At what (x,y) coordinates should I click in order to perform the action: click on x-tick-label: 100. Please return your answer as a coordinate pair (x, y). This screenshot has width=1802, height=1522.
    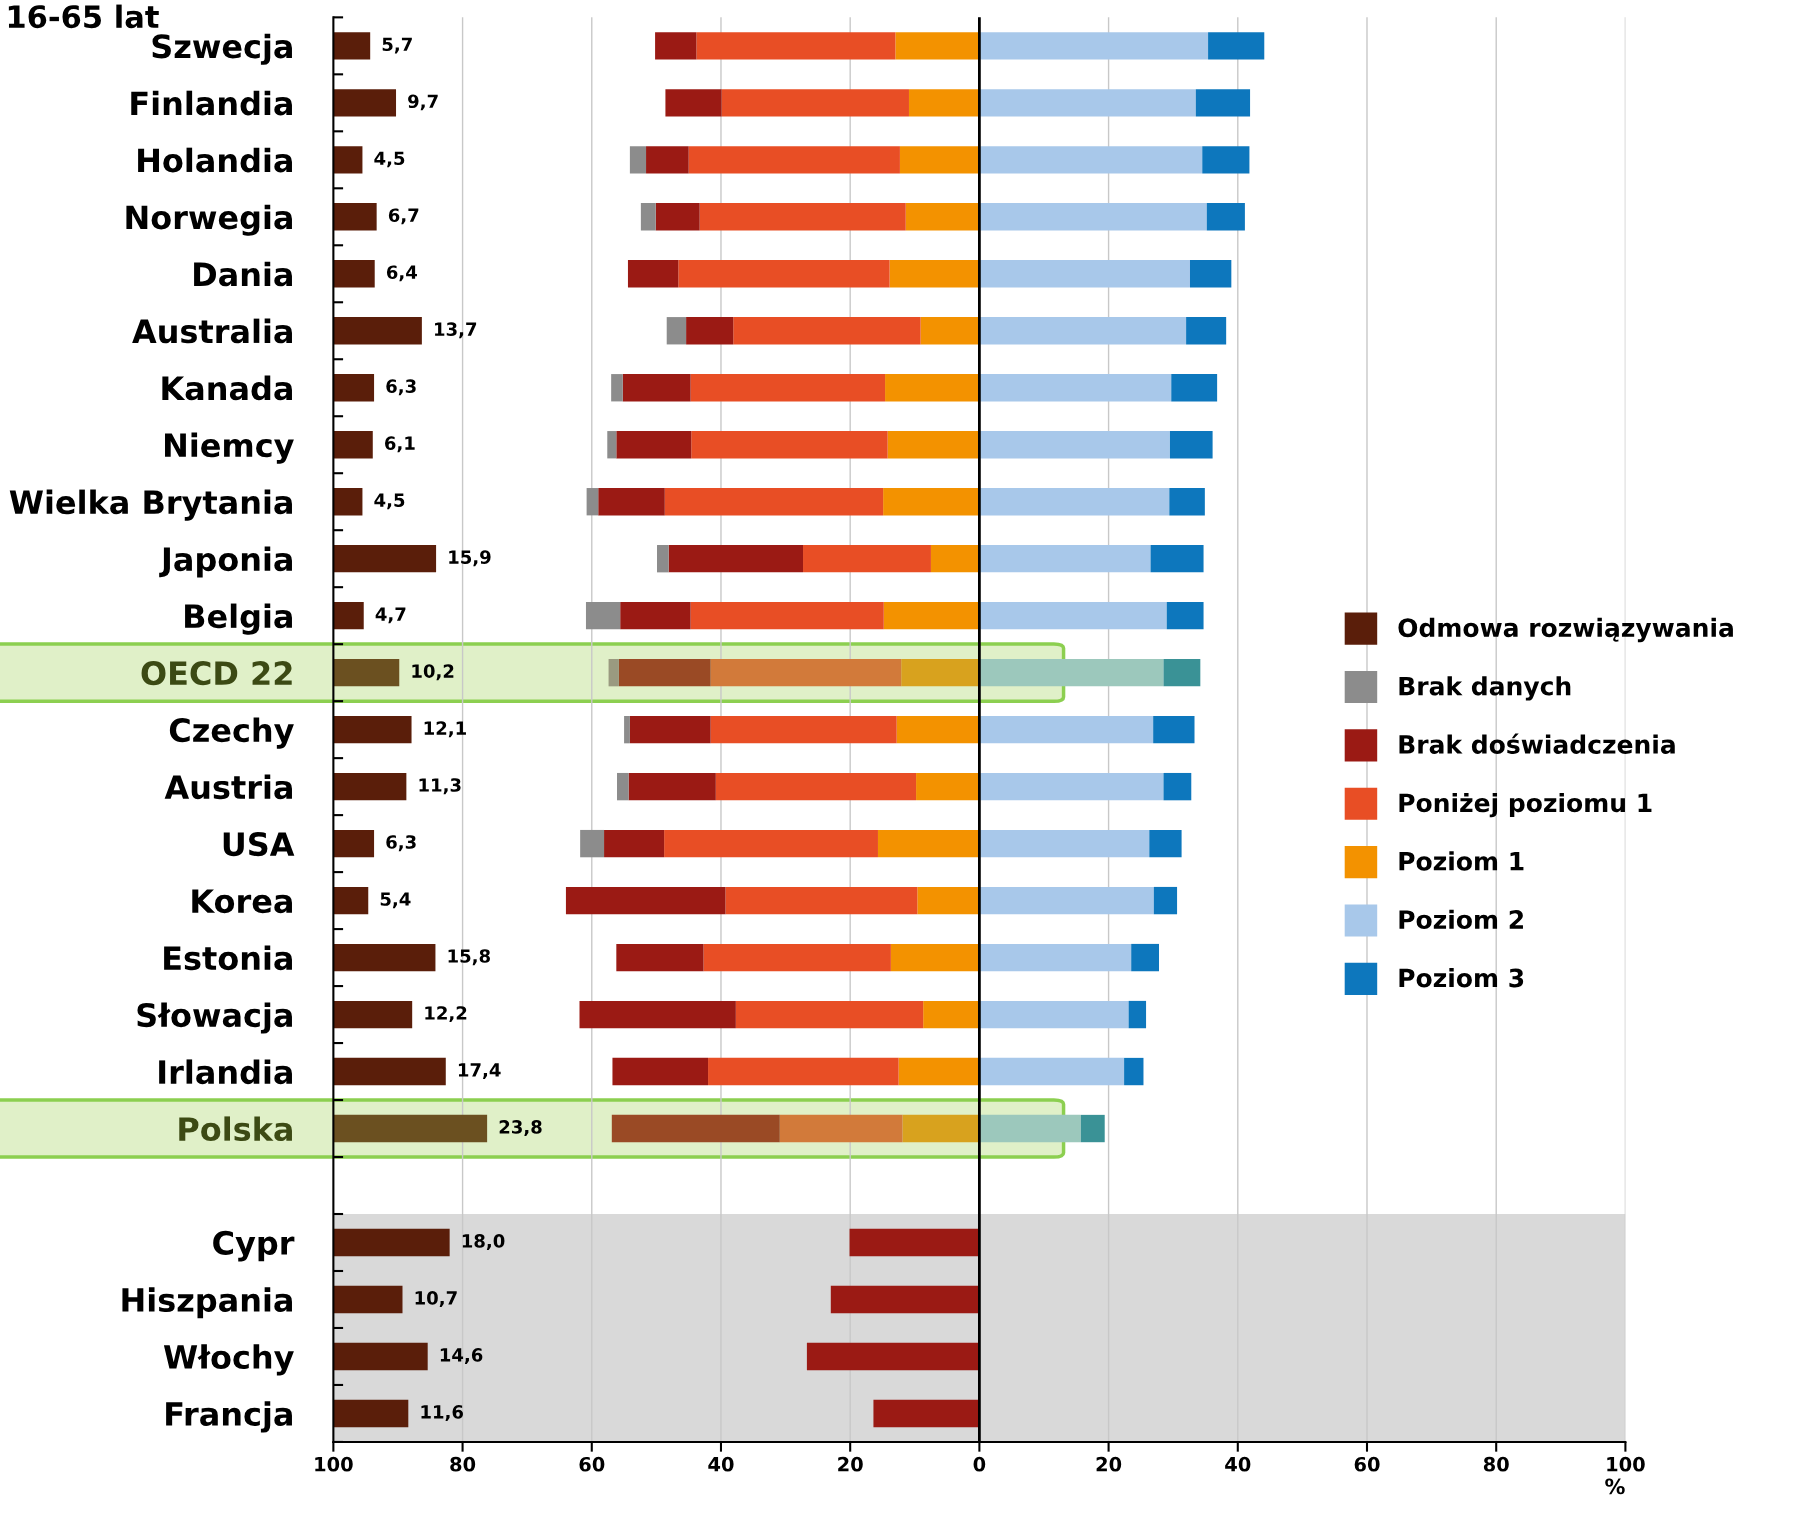
    Looking at the image, I should click on (1626, 1464).